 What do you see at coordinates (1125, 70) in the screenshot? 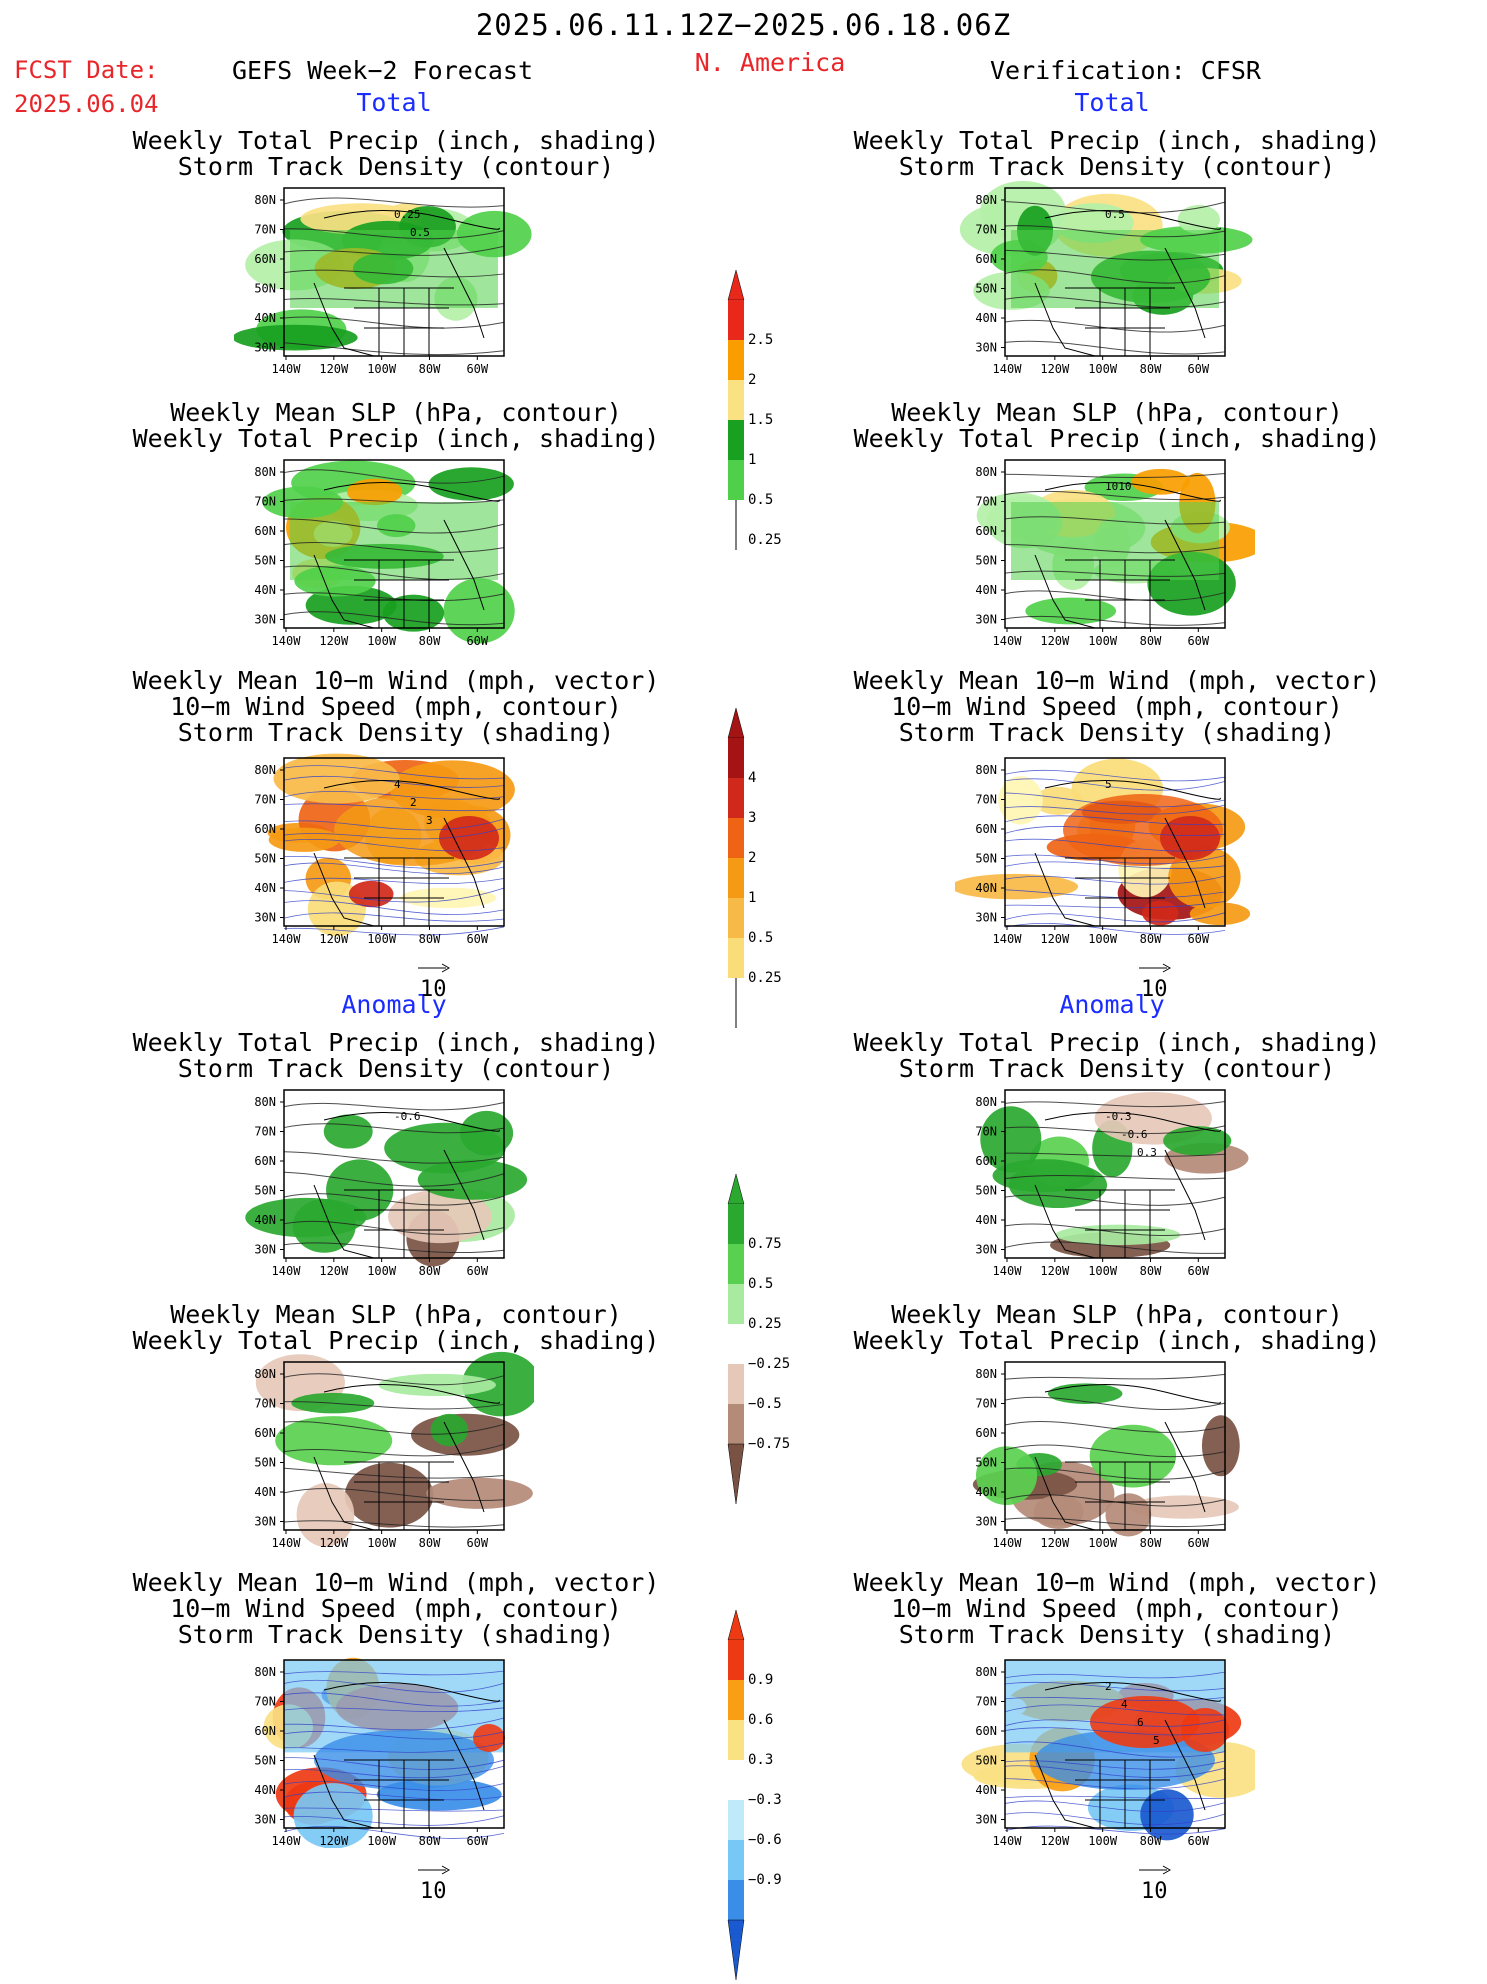
I see `verification-title: Verification: CFSR` at bounding box center [1125, 70].